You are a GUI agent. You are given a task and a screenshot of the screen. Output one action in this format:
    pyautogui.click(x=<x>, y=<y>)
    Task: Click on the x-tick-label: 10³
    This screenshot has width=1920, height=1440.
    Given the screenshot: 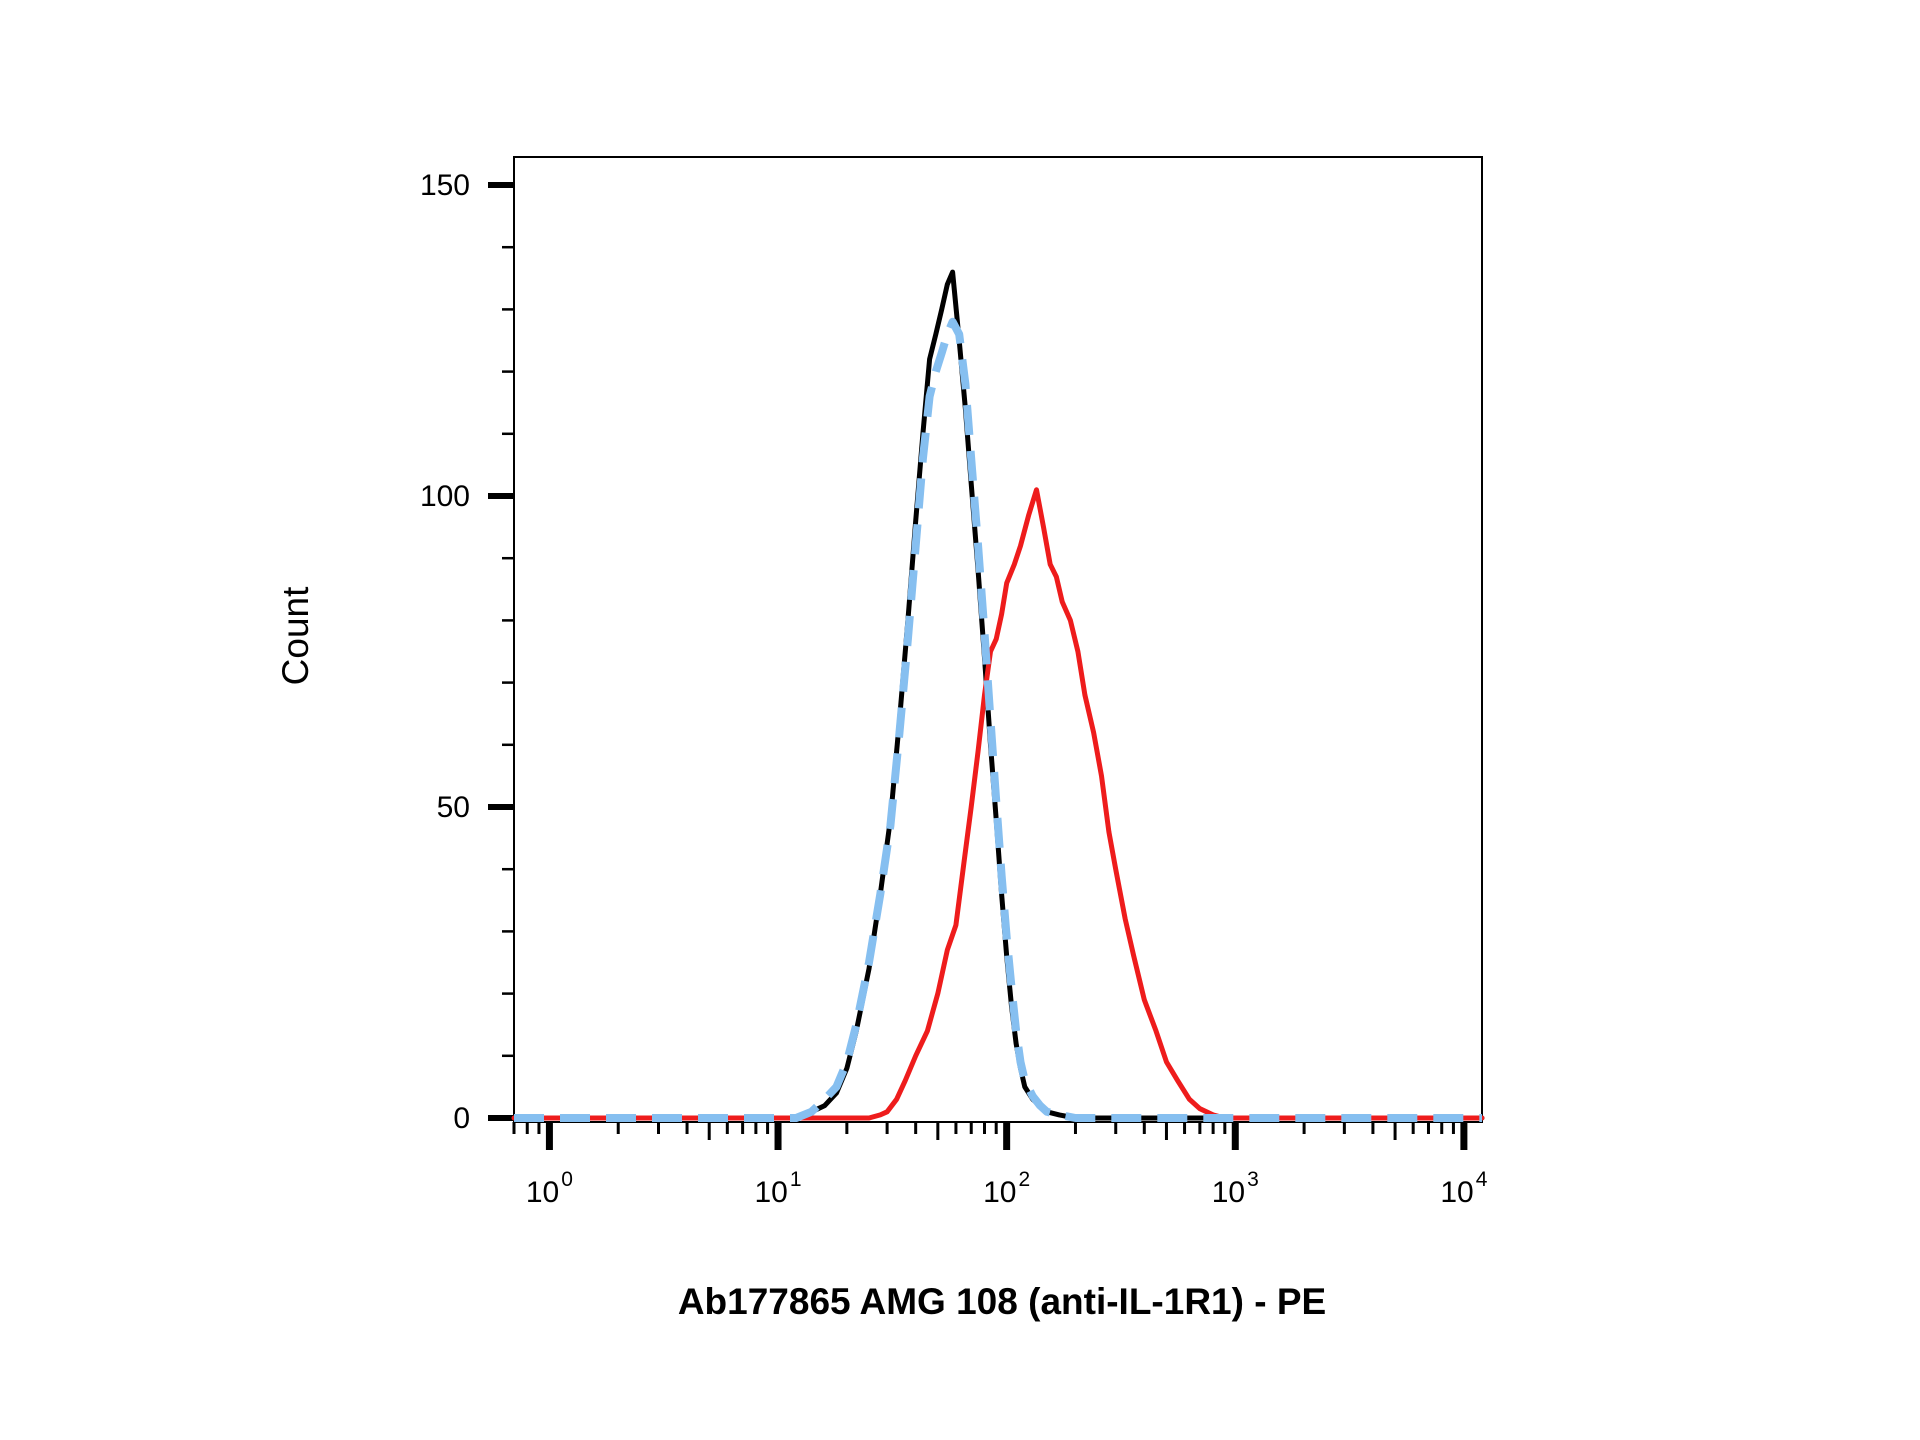 What is the action you would take?
    pyautogui.click(x=1235, y=1188)
    